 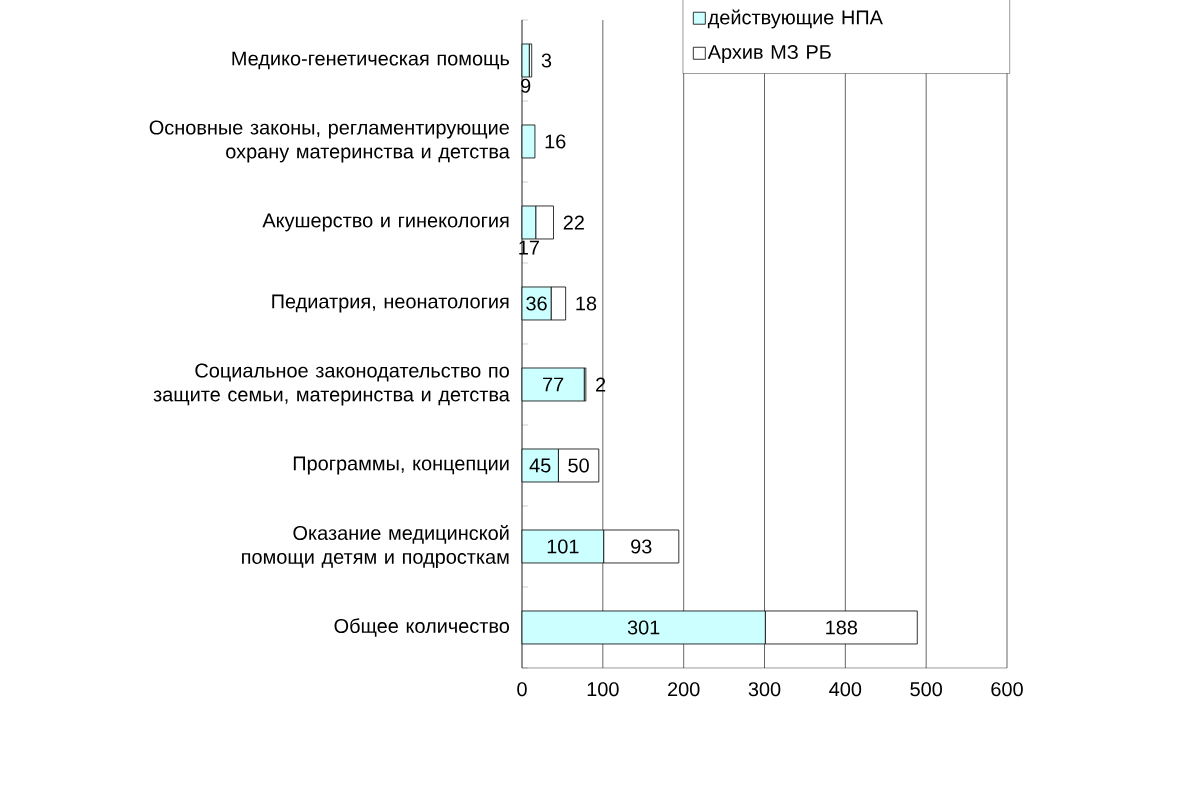 I want to click on data-label: 9, so click(x=526, y=85).